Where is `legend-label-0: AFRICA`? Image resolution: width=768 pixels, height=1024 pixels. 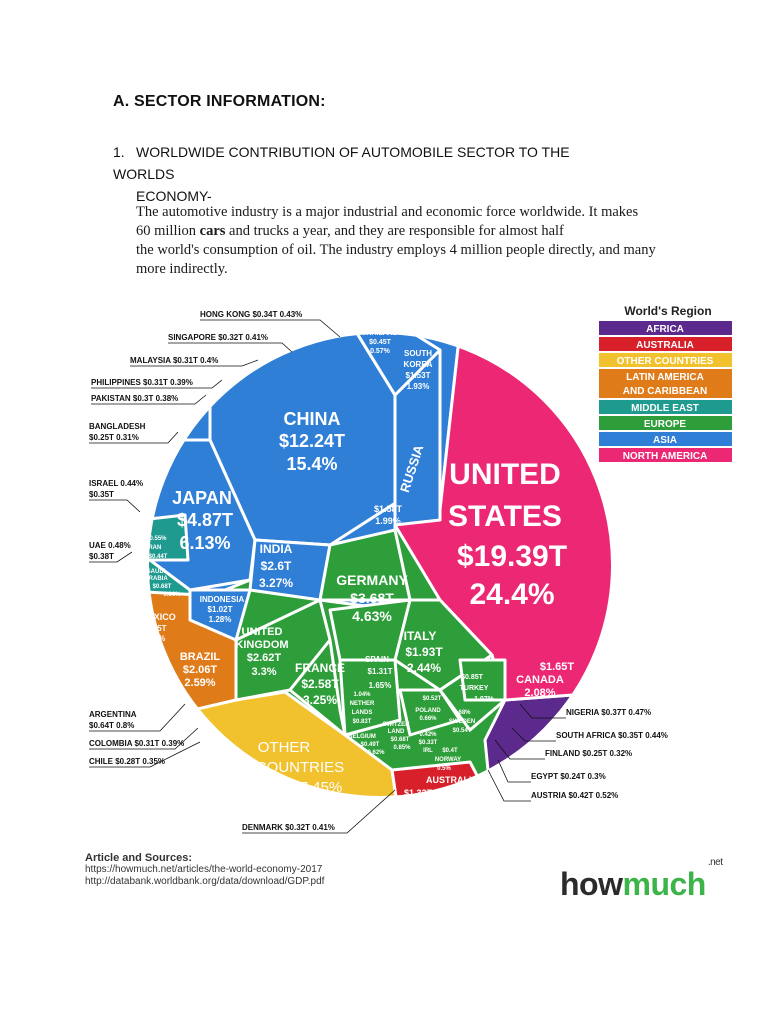 legend-label-0: AFRICA is located at coordinates (665, 329).